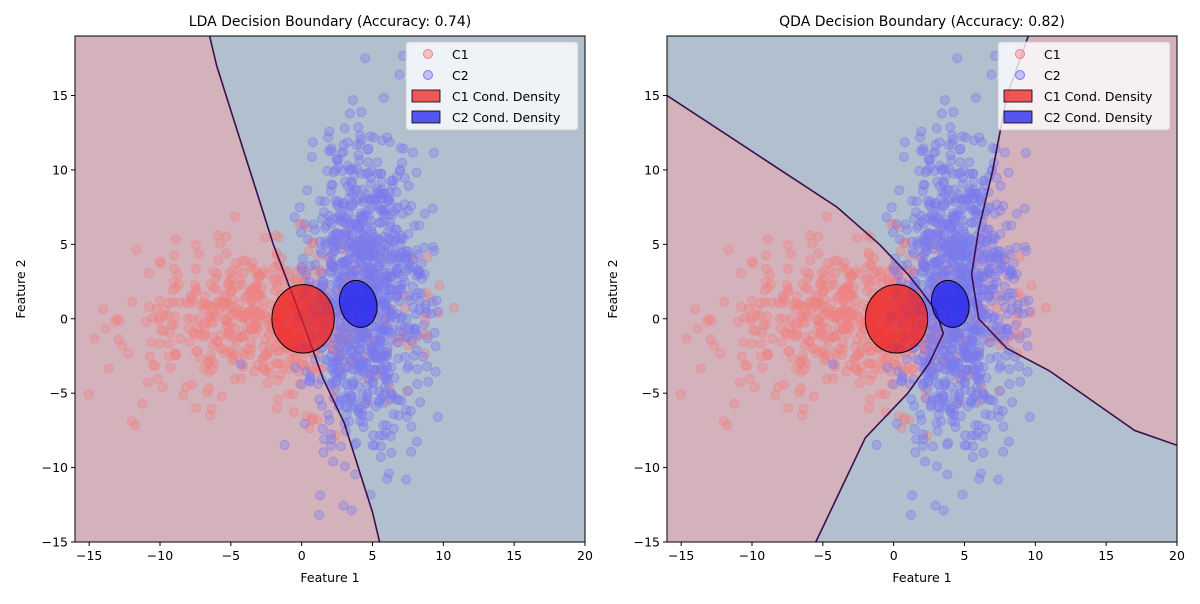  Describe the element at coordinates (460, 54) in the screenshot. I see `lda-legend-c1-label: C1` at that location.